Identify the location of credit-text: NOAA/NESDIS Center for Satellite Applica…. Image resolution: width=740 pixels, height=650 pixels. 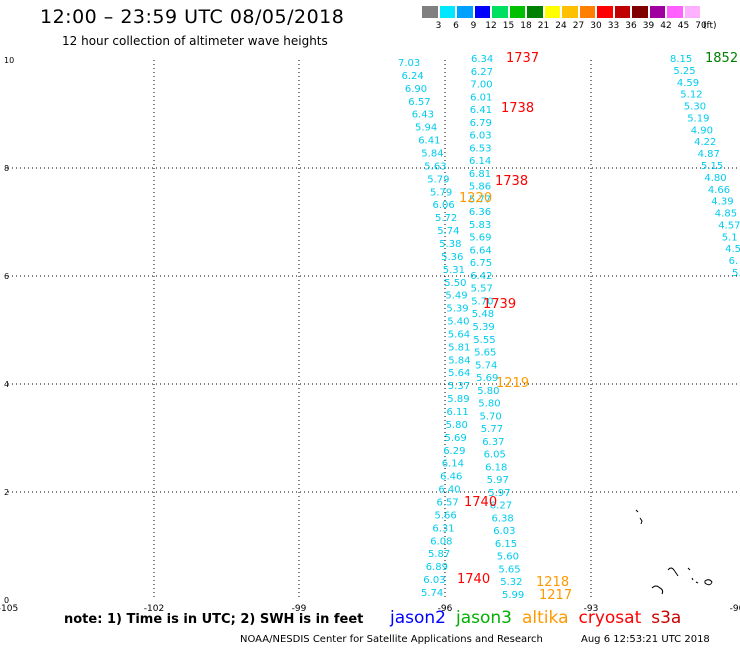
(391, 639).